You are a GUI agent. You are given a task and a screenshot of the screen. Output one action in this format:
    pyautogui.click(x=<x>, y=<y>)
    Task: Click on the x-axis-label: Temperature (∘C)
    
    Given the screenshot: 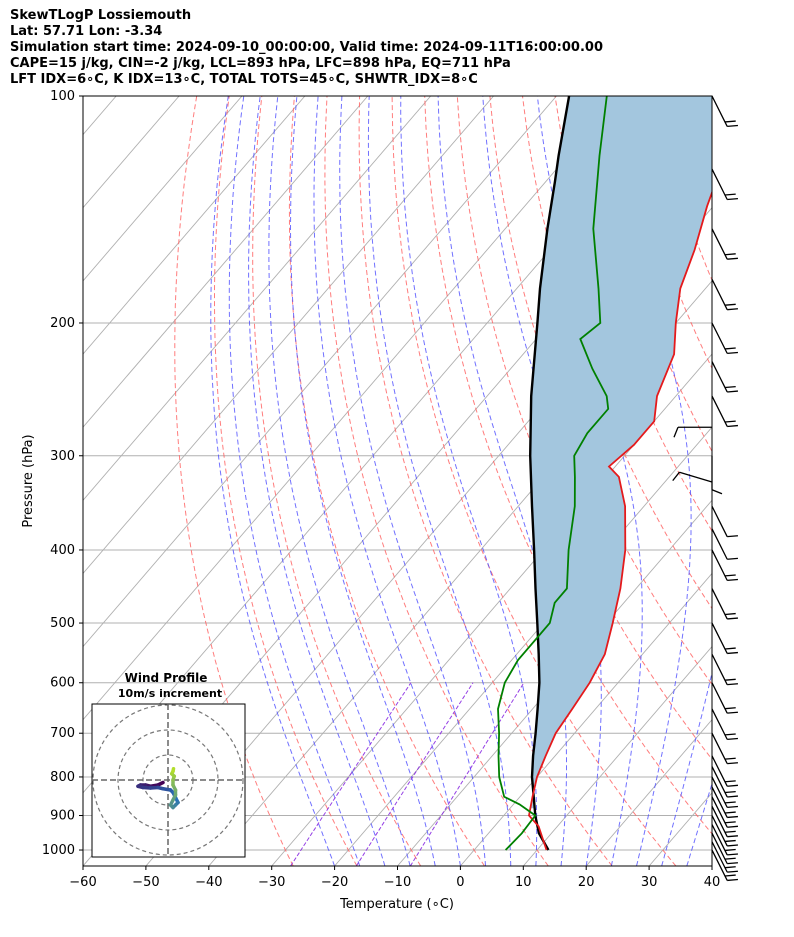 What is the action you would take?
    pyautogui.click(x=396, y=904)
    